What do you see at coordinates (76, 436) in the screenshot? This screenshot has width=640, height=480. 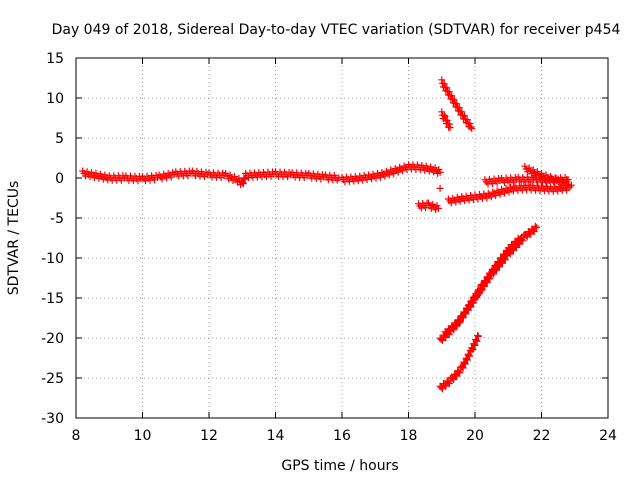 I see `x-tick-label: 8` at bounding box center [76, 436].